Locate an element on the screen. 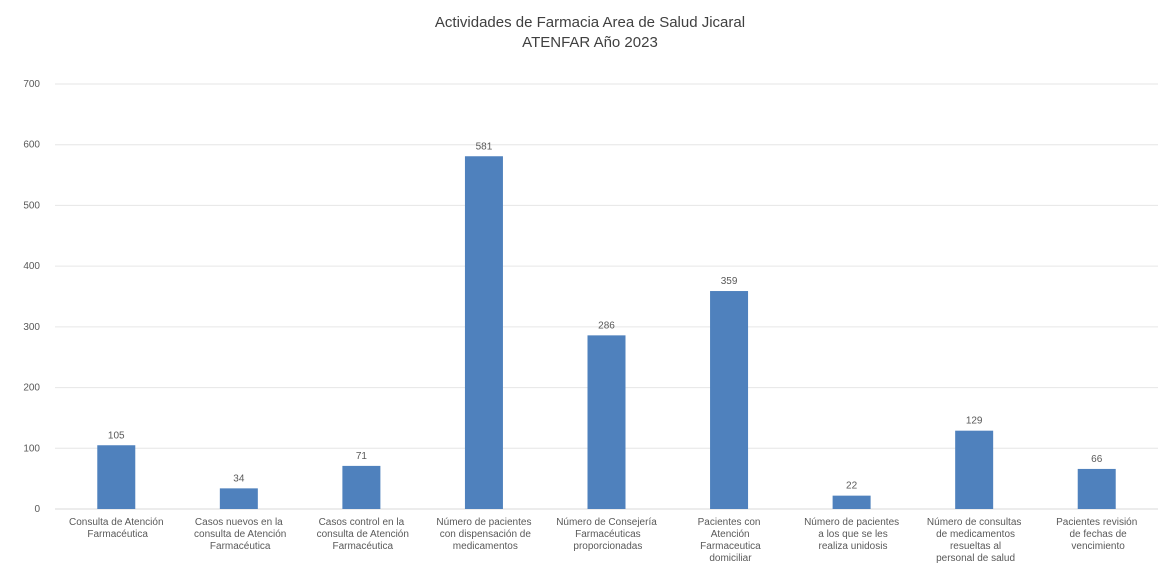  data-label: 22 is located at coordinates (852, 486).